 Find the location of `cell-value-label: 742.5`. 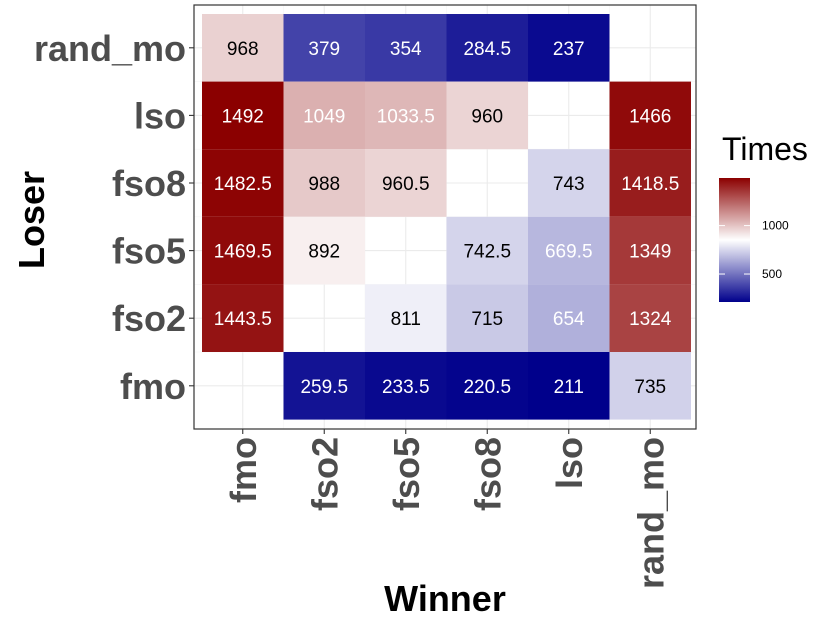

cell-value-label: 742.5 is located at coordinates (487, 252).